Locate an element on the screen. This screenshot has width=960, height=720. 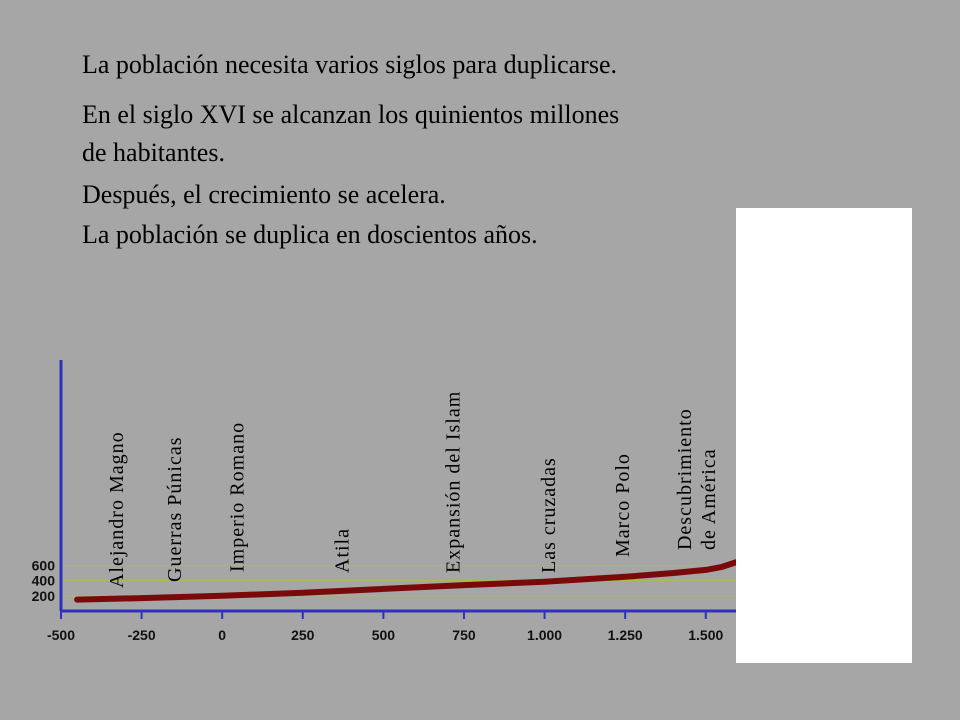
event-label: Atila is located at coordinates (342, 550).